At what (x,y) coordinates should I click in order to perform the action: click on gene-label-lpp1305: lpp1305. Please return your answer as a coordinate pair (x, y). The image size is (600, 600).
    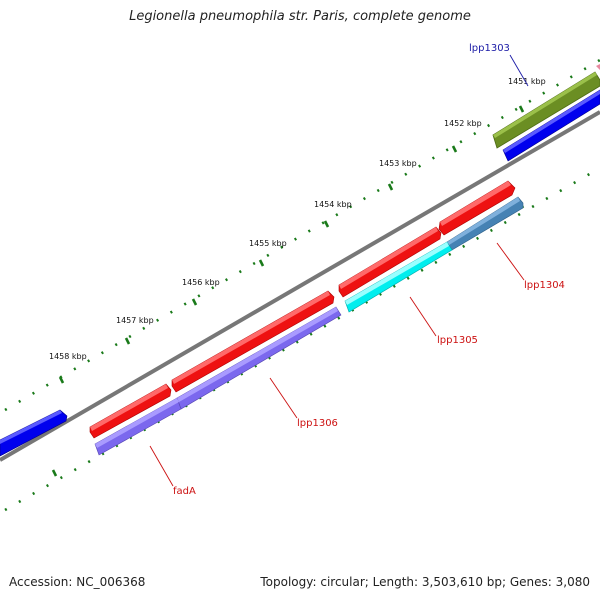
    Looking at the image, I should click on (457, 340).